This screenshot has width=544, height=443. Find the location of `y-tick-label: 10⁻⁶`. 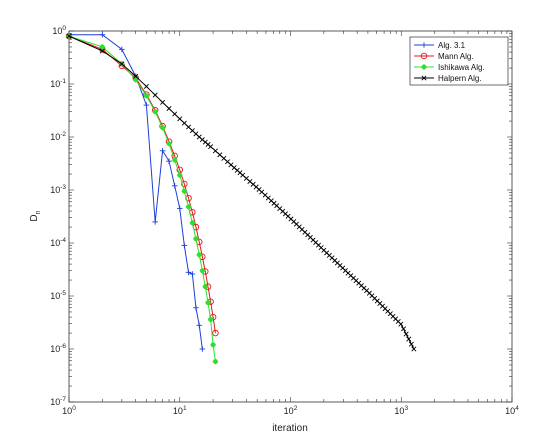

y-tick-label: 10⁻⁶ is located at coordinates (58, 348).